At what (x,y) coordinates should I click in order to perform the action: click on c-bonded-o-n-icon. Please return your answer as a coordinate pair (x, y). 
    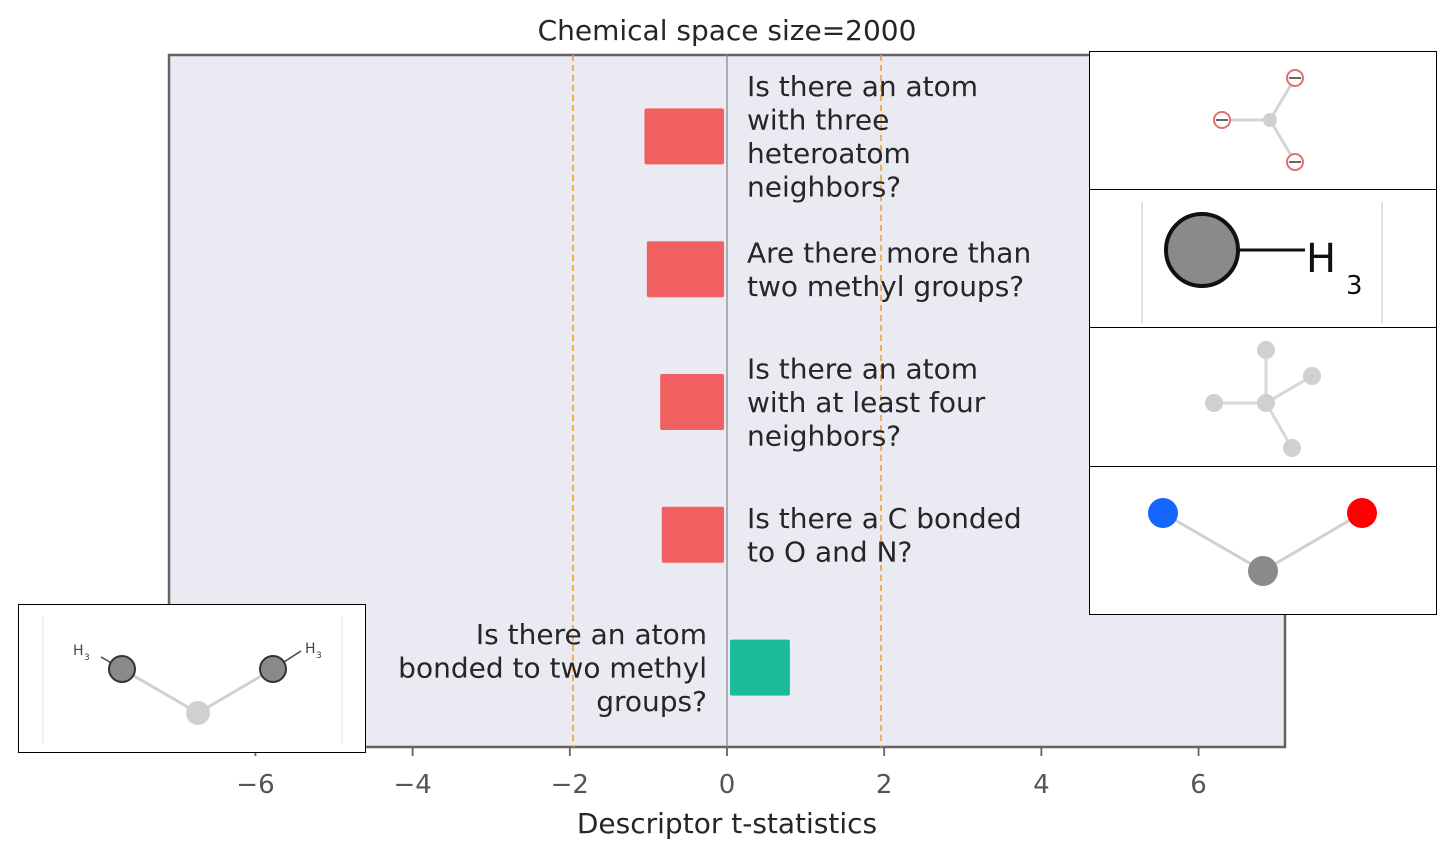
    Looking at the image, I should click on (1262, 542).